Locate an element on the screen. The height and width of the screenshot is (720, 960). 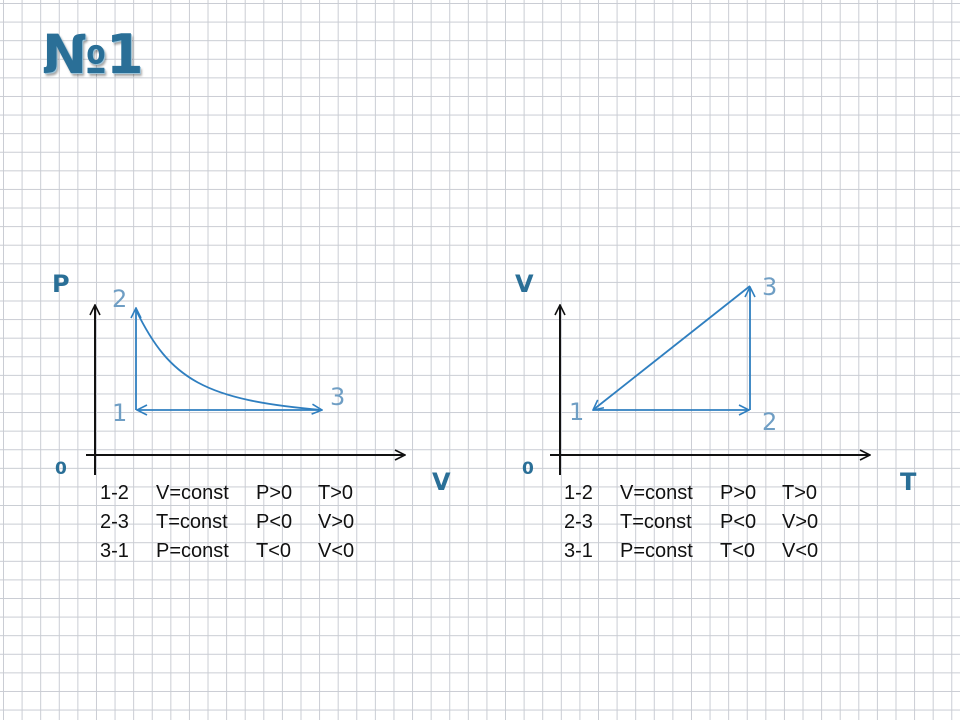
vt-legend-process: 3-1 is located at coordinates (578, 551).